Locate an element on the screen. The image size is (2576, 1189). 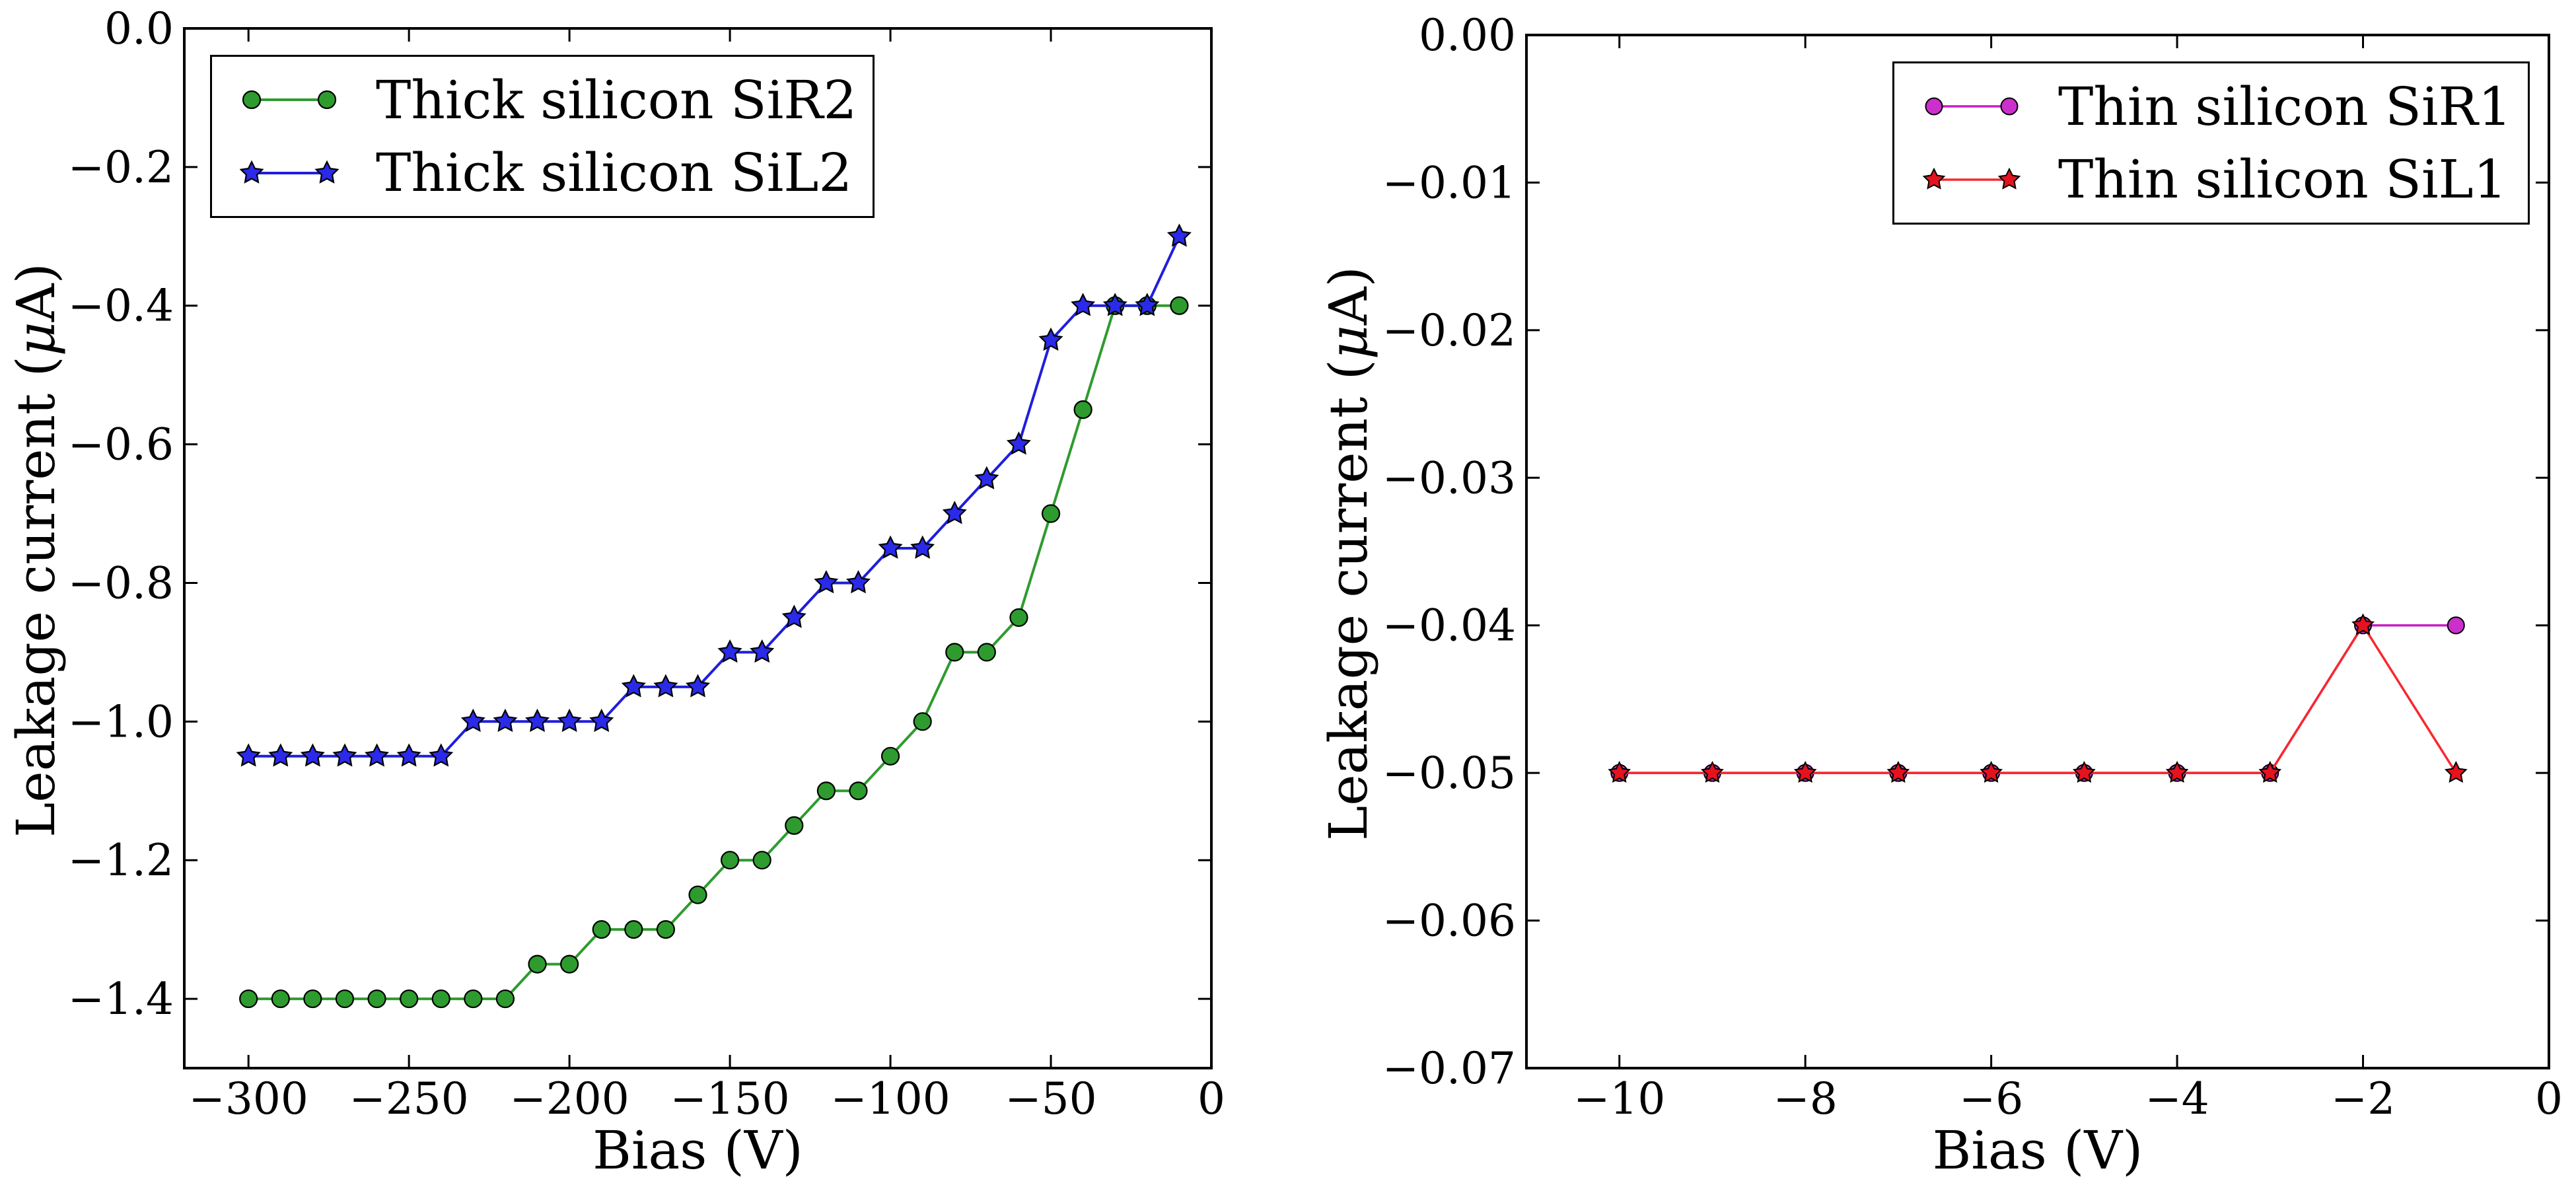
series-thin-silicon-sir1 is located at coordinates (2037, 699).